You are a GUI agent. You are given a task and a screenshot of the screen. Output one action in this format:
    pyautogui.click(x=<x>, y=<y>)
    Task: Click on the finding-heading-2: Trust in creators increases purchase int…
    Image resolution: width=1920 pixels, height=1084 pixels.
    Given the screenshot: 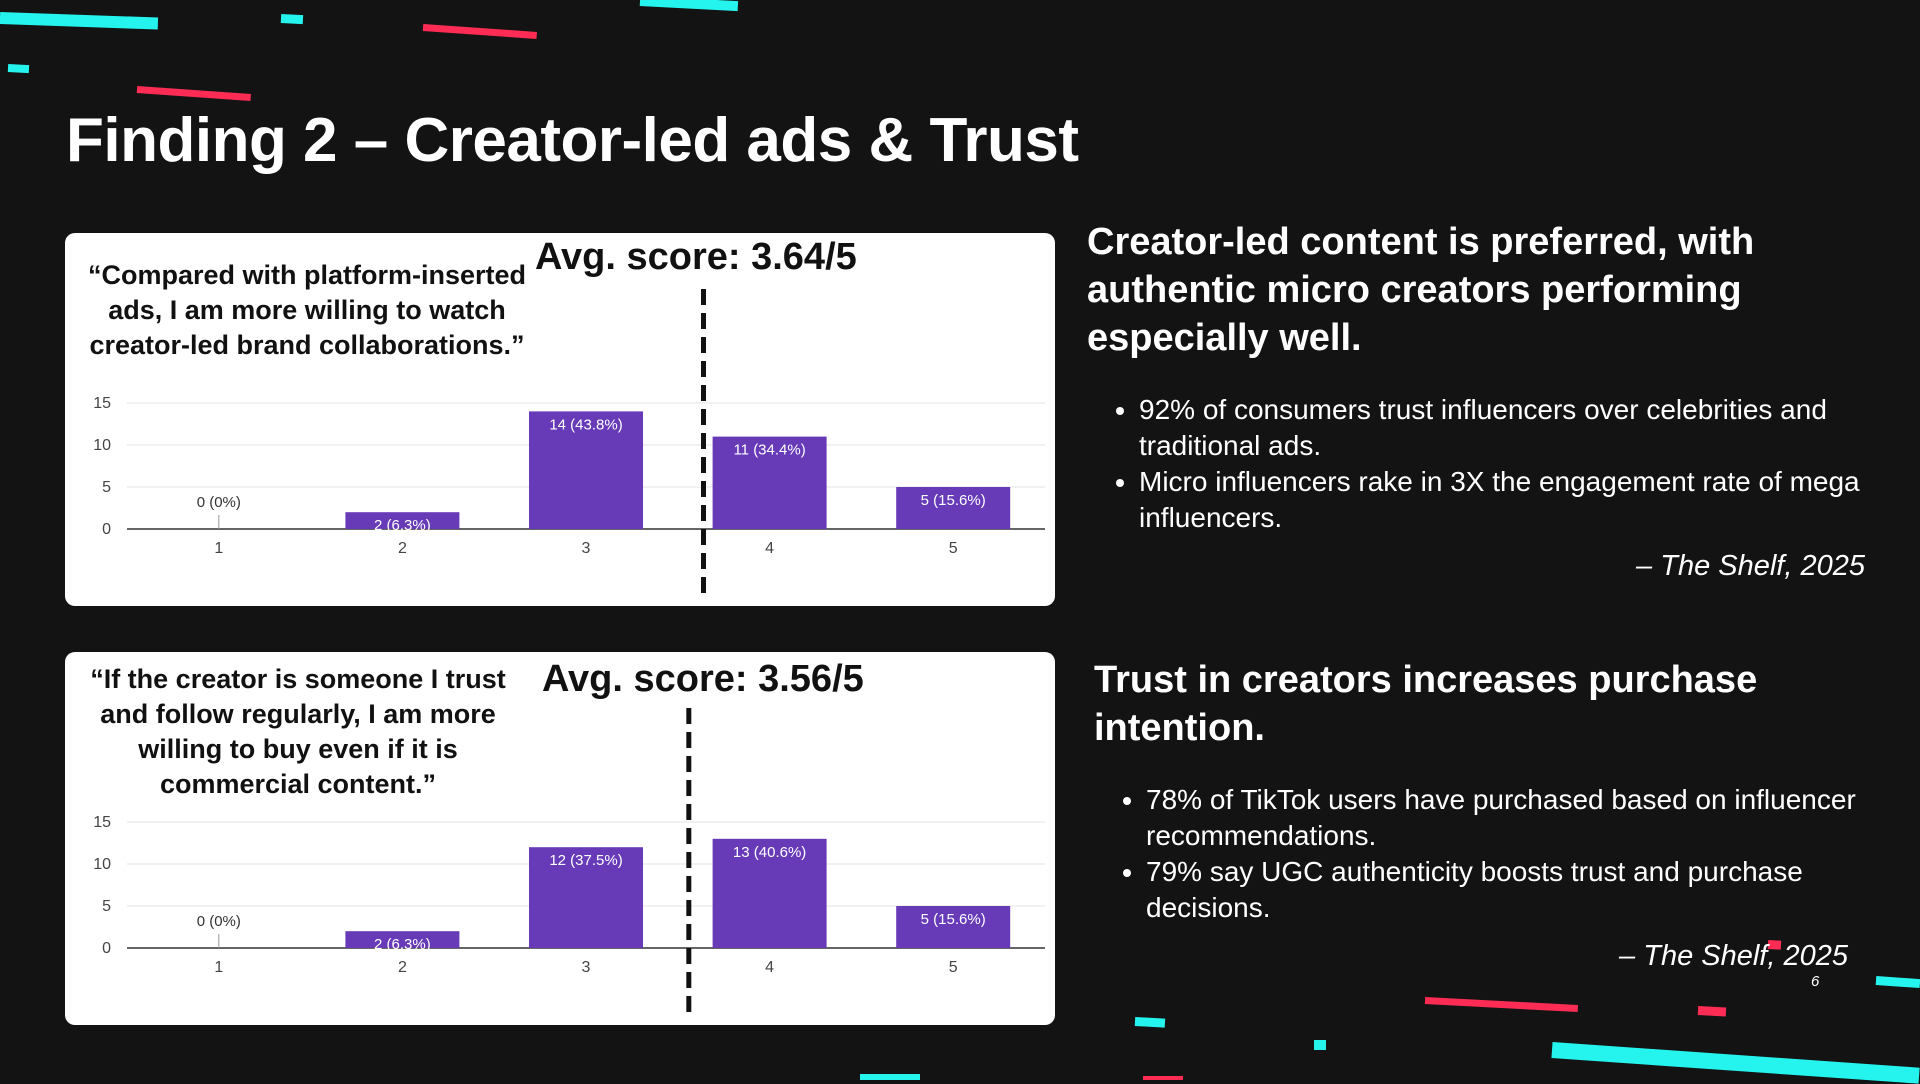 What is the action you would take?
    pyautogui.click(x=1426, y=704)
    